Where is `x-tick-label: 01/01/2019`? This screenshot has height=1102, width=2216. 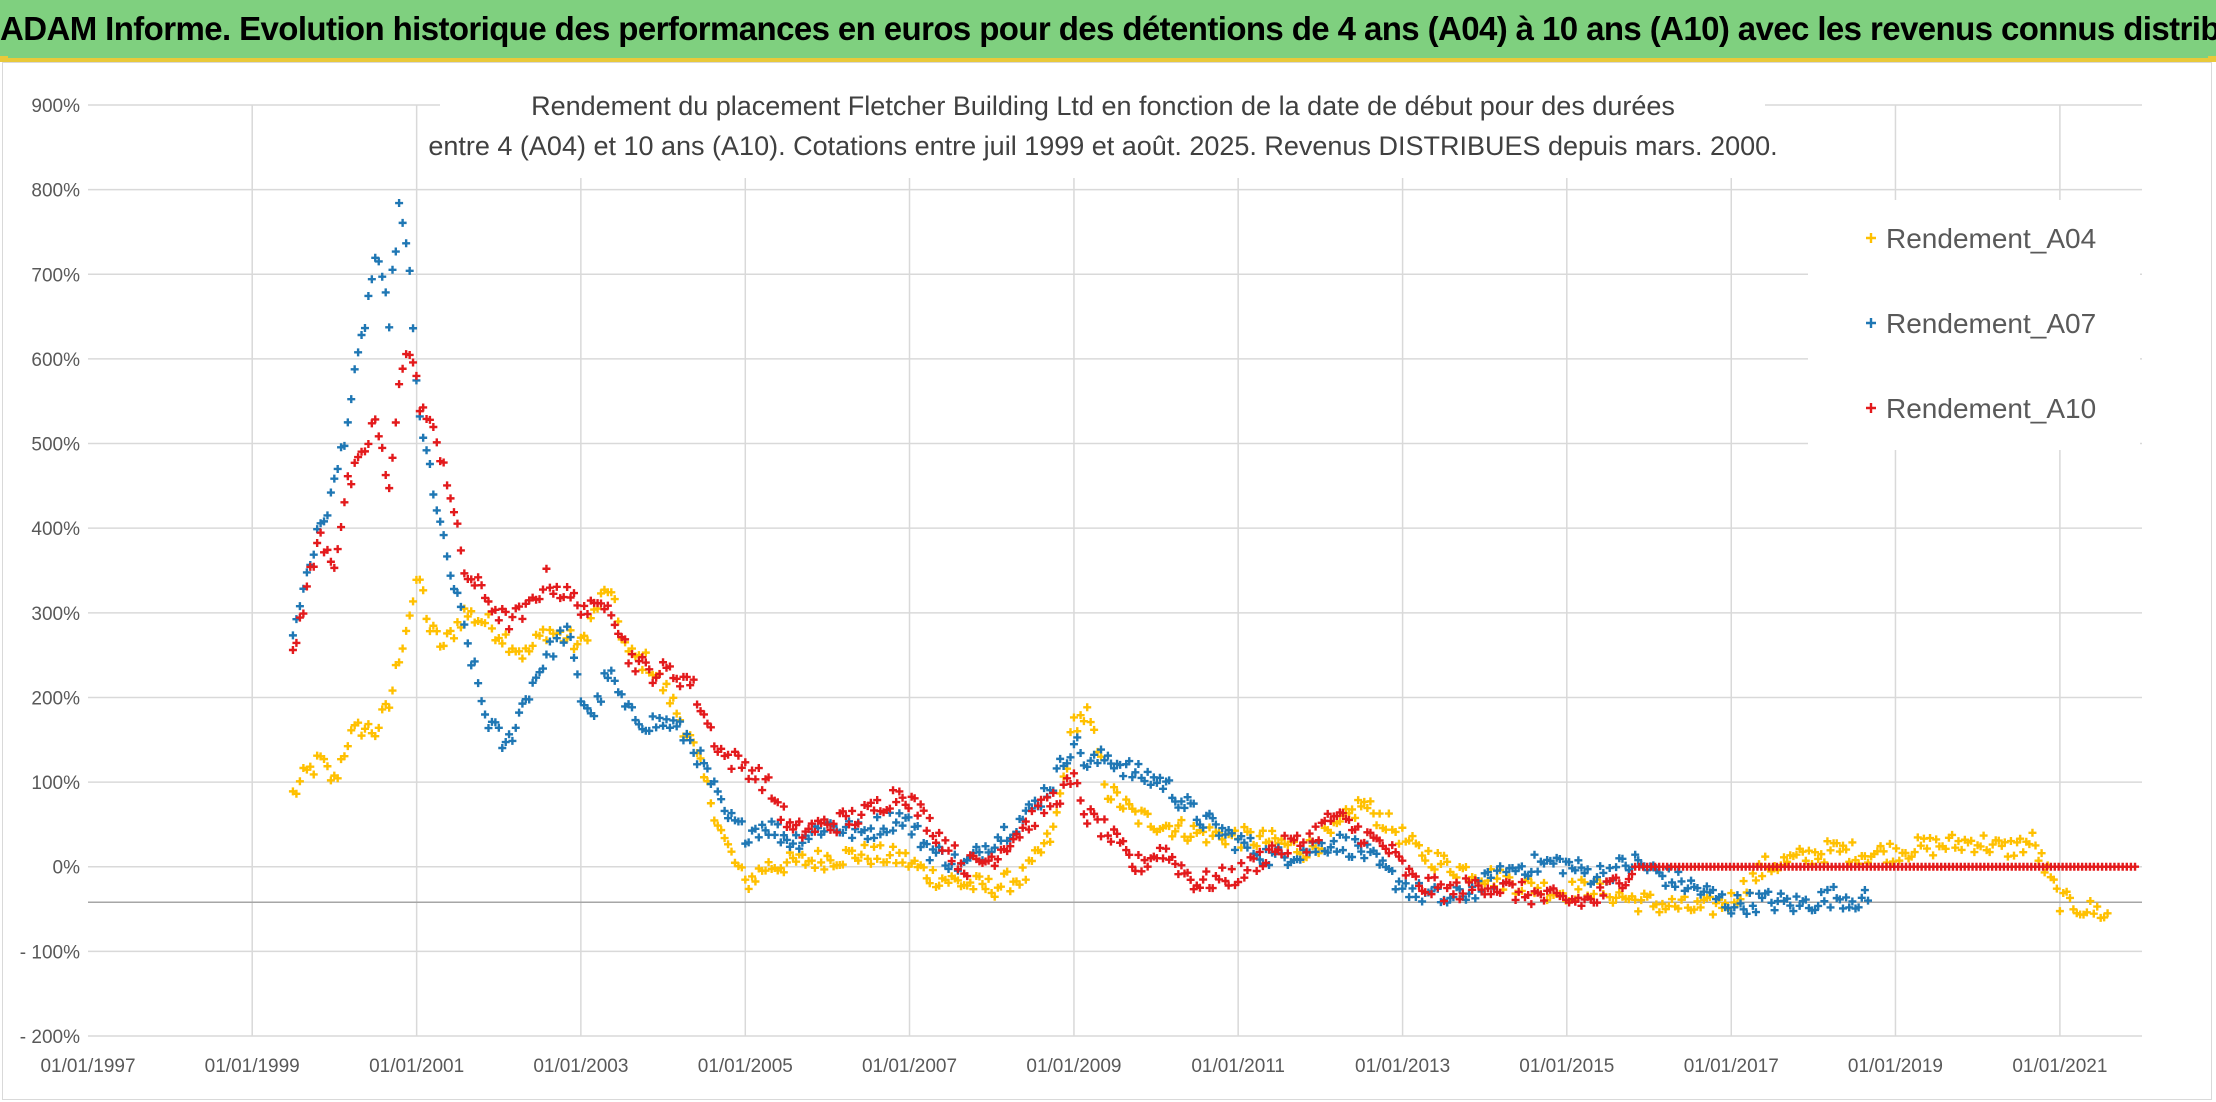
x-tick-label: 01/01/2019 is located at coordinates (1895, 1066).